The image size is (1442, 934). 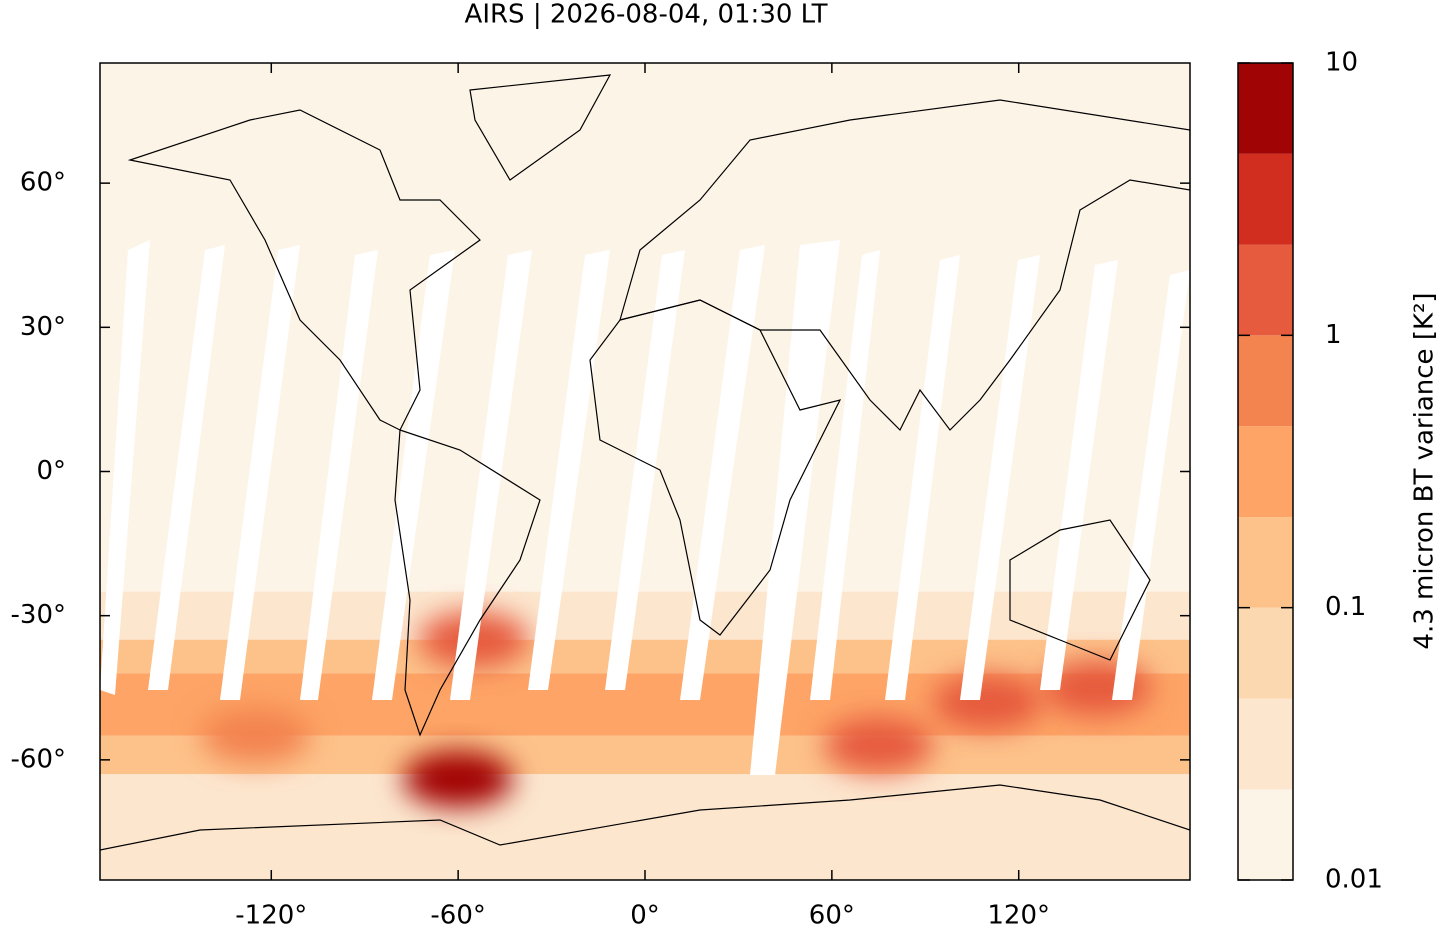 What do you see at coordinates (1341, 63) in the screenshot?
I see `colorbar-tick-label: 10` at bounding box center [1341, 63].